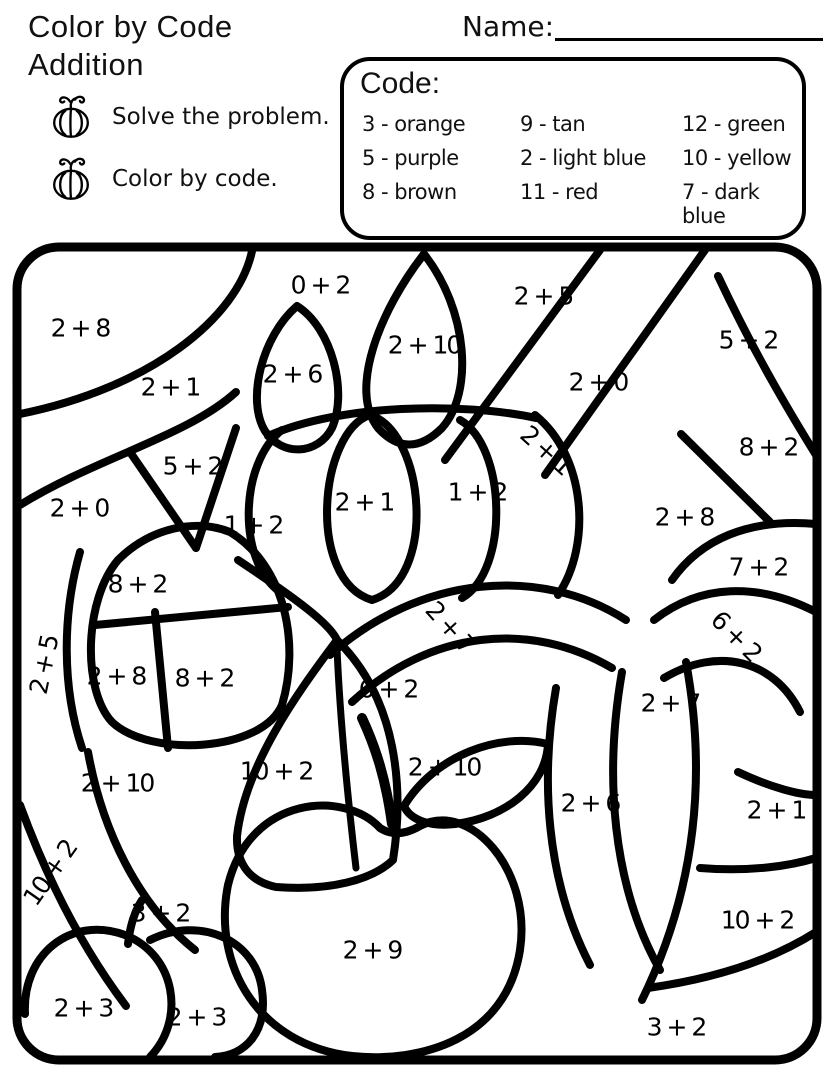 The width and height of the screenshot is (838, 1080). I want to click on page-title-line1: Color by Code, so click(130, 26).